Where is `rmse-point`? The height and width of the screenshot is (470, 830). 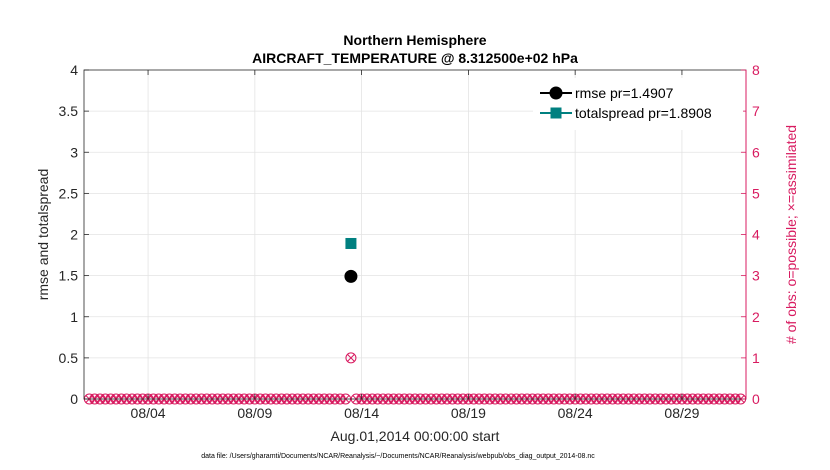
rmse-point is located at coordinates (351, 276).